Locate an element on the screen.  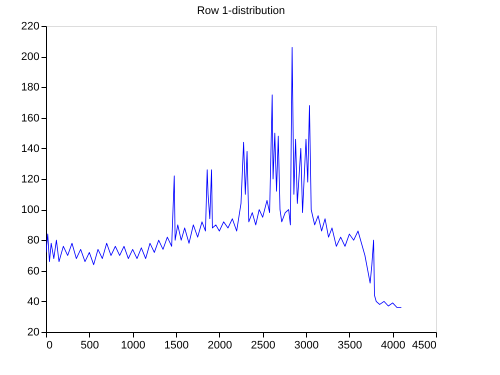
x-tick-label: 1000 is located at coordinates (133, 346).